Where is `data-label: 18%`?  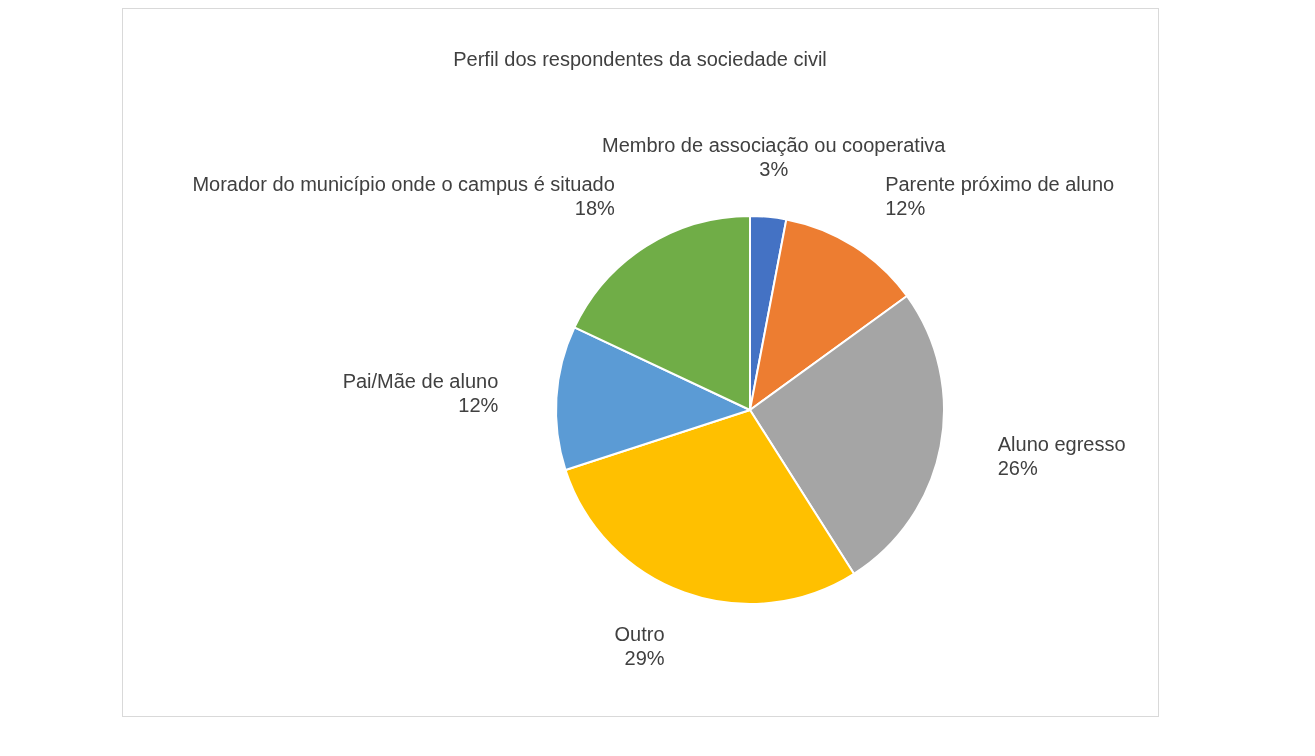 data-label: 18% is located at coordinates (595, 207).